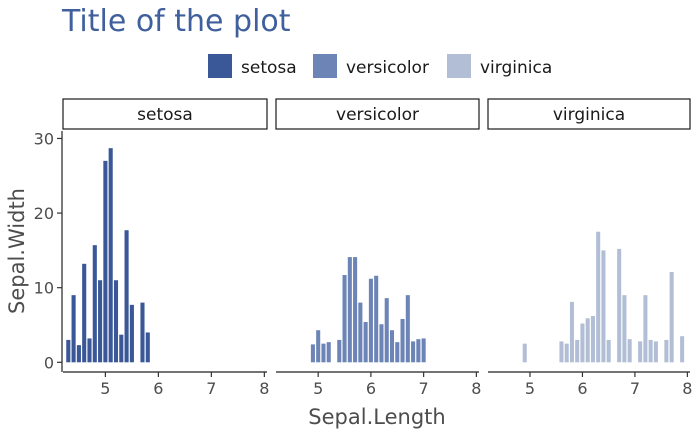  I want to click on chart-title: Title of the plot, so click(176, 21).